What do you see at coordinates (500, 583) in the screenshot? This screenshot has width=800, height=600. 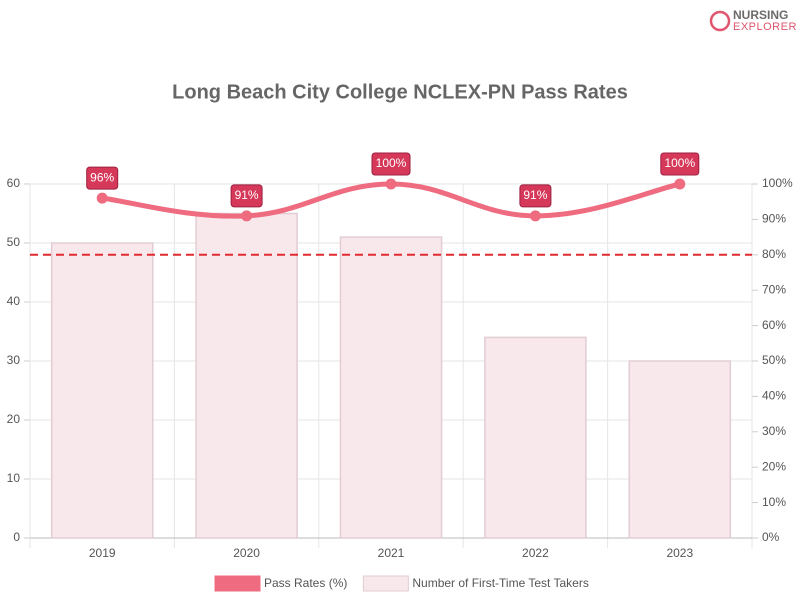 I see `legend-label: Number of First-Time Test Takers` at bounding box center [500, 583].